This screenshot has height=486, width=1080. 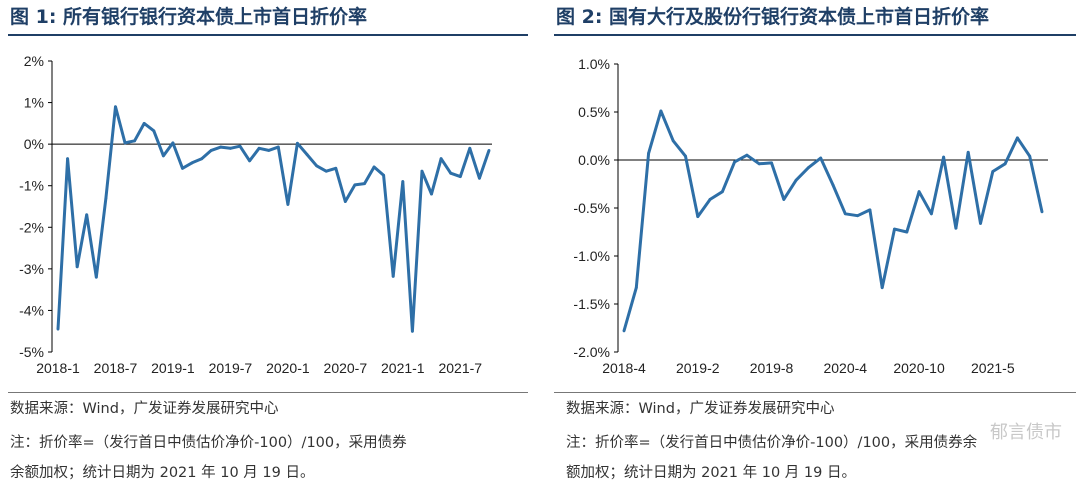 What do you see at coordinates (591, 256) in the screenshot?
I see `y-tick-label: -1.0%` at bounding box center [591, 256].